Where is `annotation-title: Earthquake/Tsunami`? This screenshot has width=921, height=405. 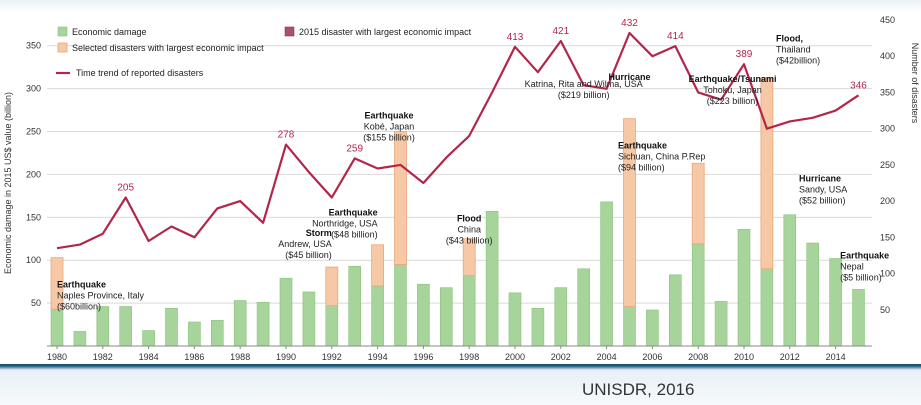 annotation-title: Earthquake/Tsunami is located at coordinates (733, 79).